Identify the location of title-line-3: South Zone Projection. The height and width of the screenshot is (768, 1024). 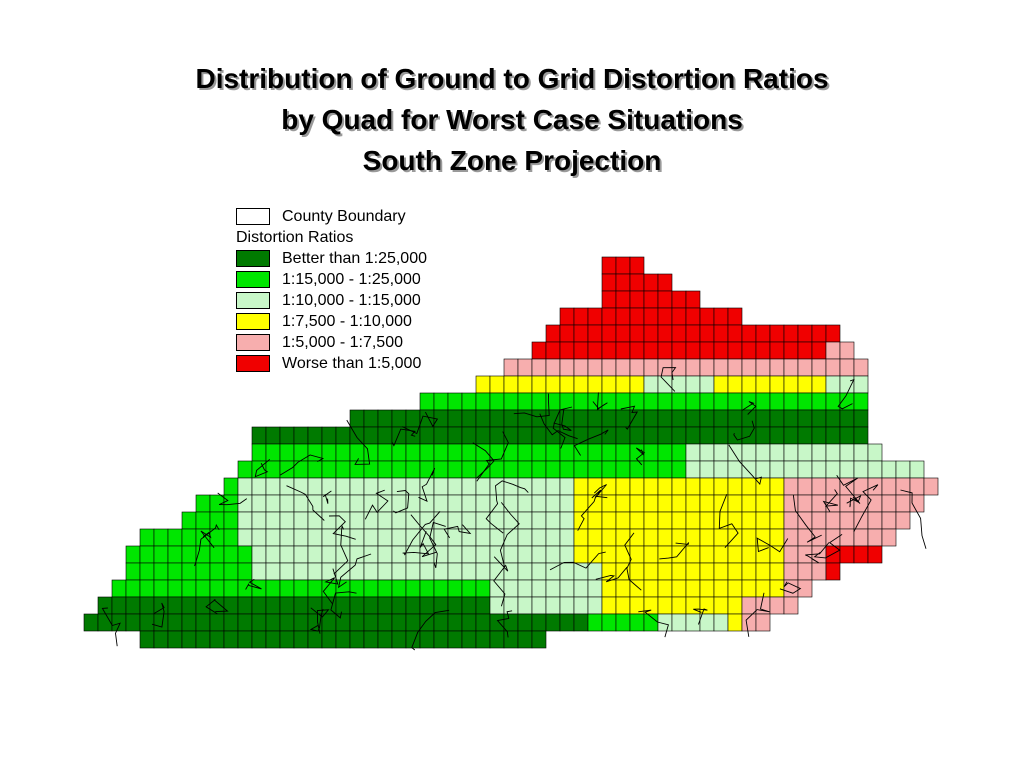
(512, 160).